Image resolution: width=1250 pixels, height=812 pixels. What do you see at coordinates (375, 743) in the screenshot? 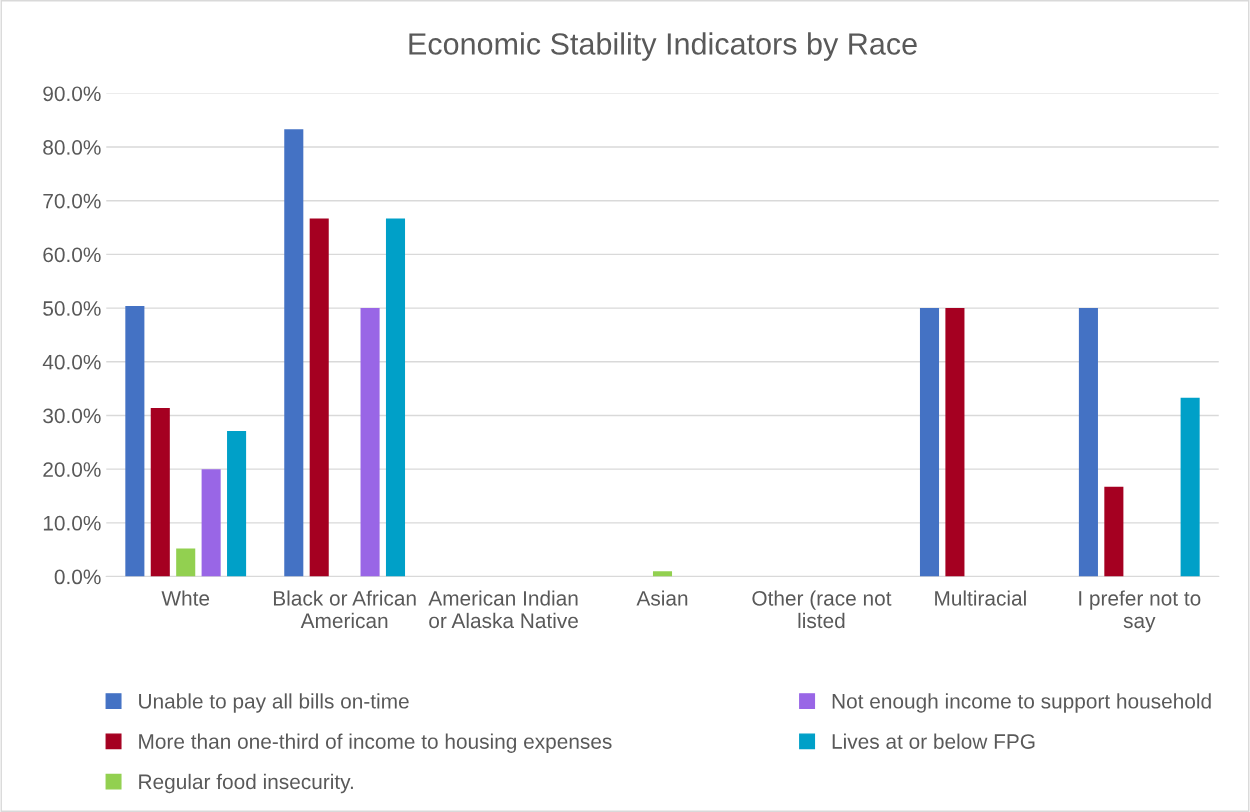
I see `legend-label: More than one-third of income to housing expenses` at bounding box center [375, 743].